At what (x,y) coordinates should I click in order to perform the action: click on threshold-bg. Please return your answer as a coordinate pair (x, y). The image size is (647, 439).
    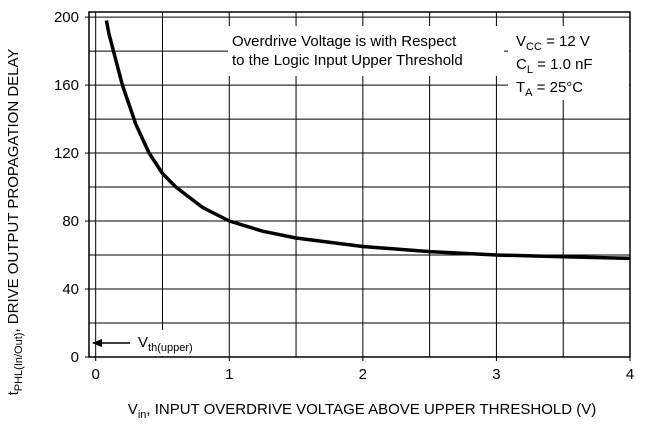
    Looking at the image, I should click on (179, 343).